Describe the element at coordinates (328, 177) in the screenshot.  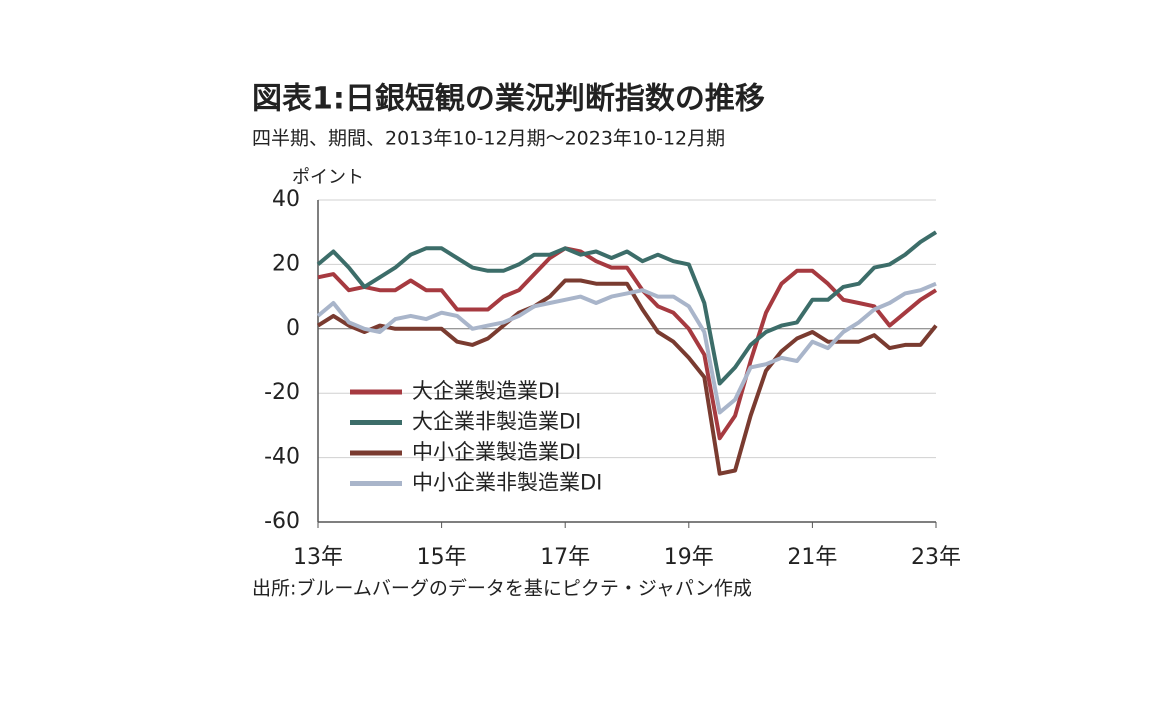
I see `y-axis-label: ポイント` at that location.